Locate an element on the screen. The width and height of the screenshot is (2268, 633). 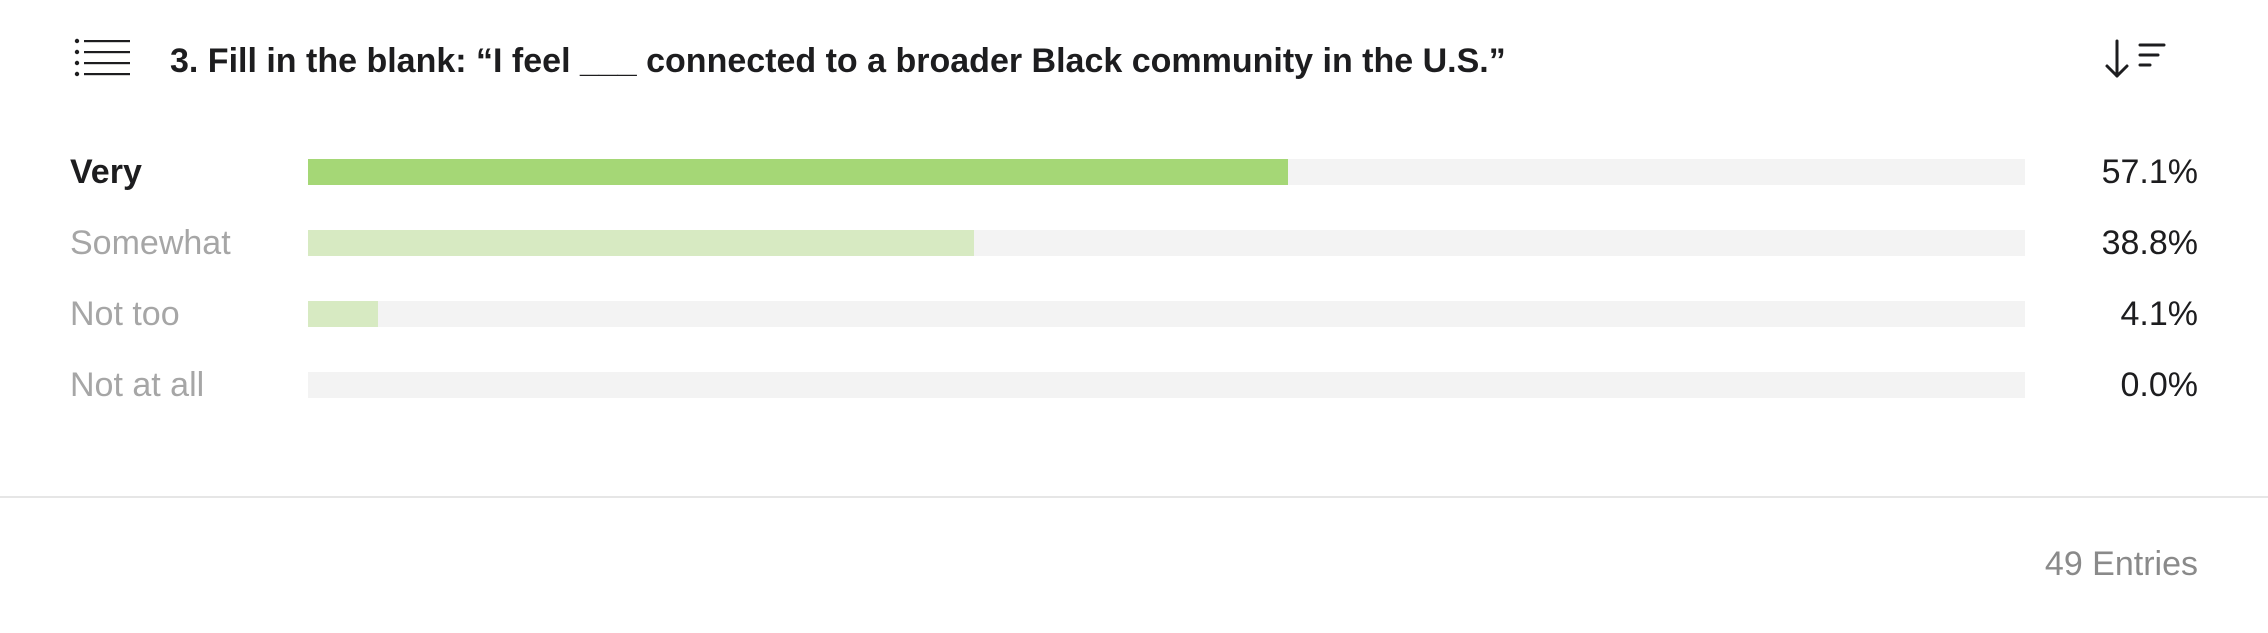
response-row: Somewhat 38.8% is located at coordinates (1134, 243).